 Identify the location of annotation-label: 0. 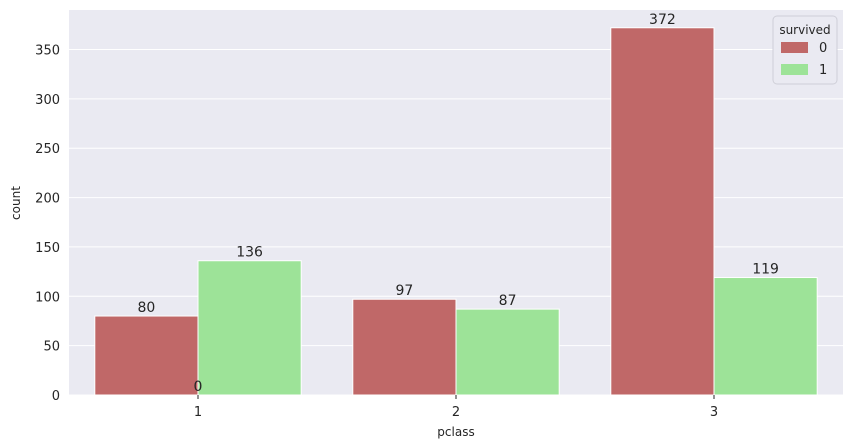
(198, 387).